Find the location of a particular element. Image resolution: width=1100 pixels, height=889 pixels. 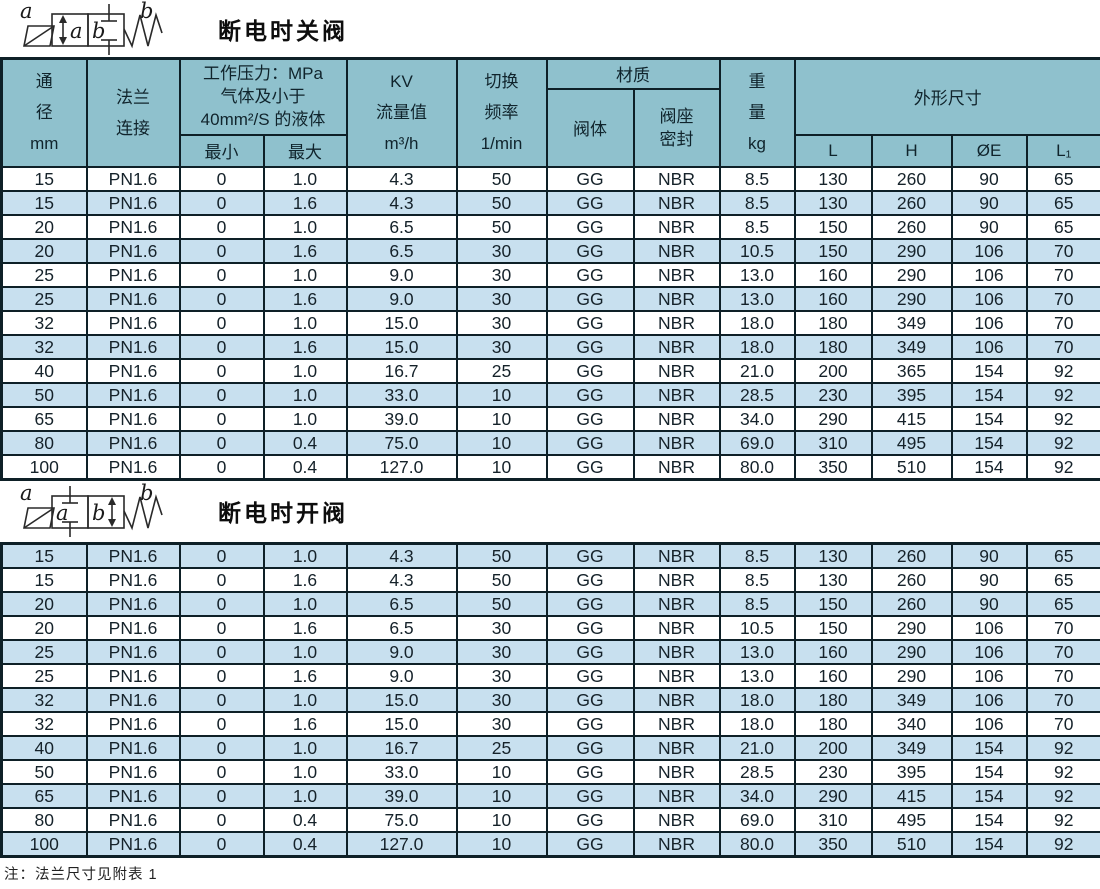

footnote: 注：法兰尺寸见附表 1 is located at coordinates (81, 874).